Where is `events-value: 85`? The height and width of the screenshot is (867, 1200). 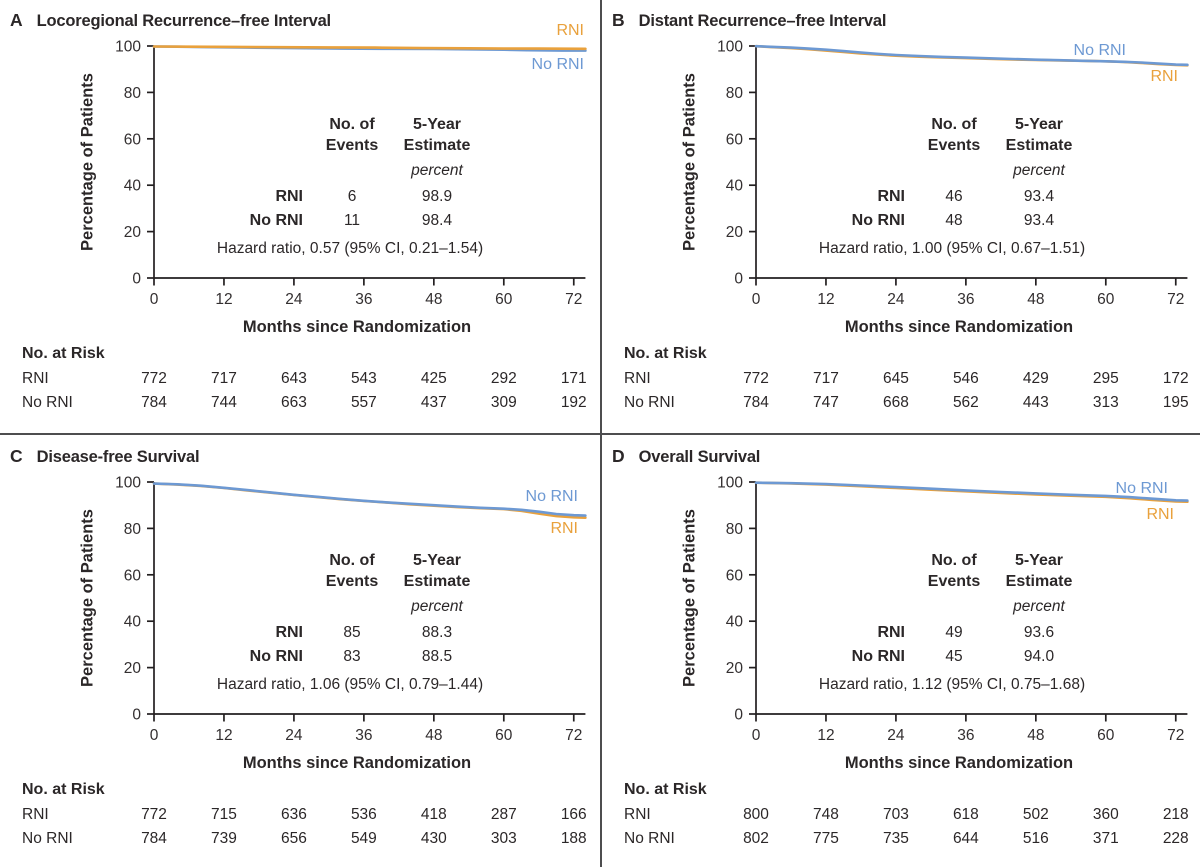
events-value: 85 is located at coordinates (352, 632).